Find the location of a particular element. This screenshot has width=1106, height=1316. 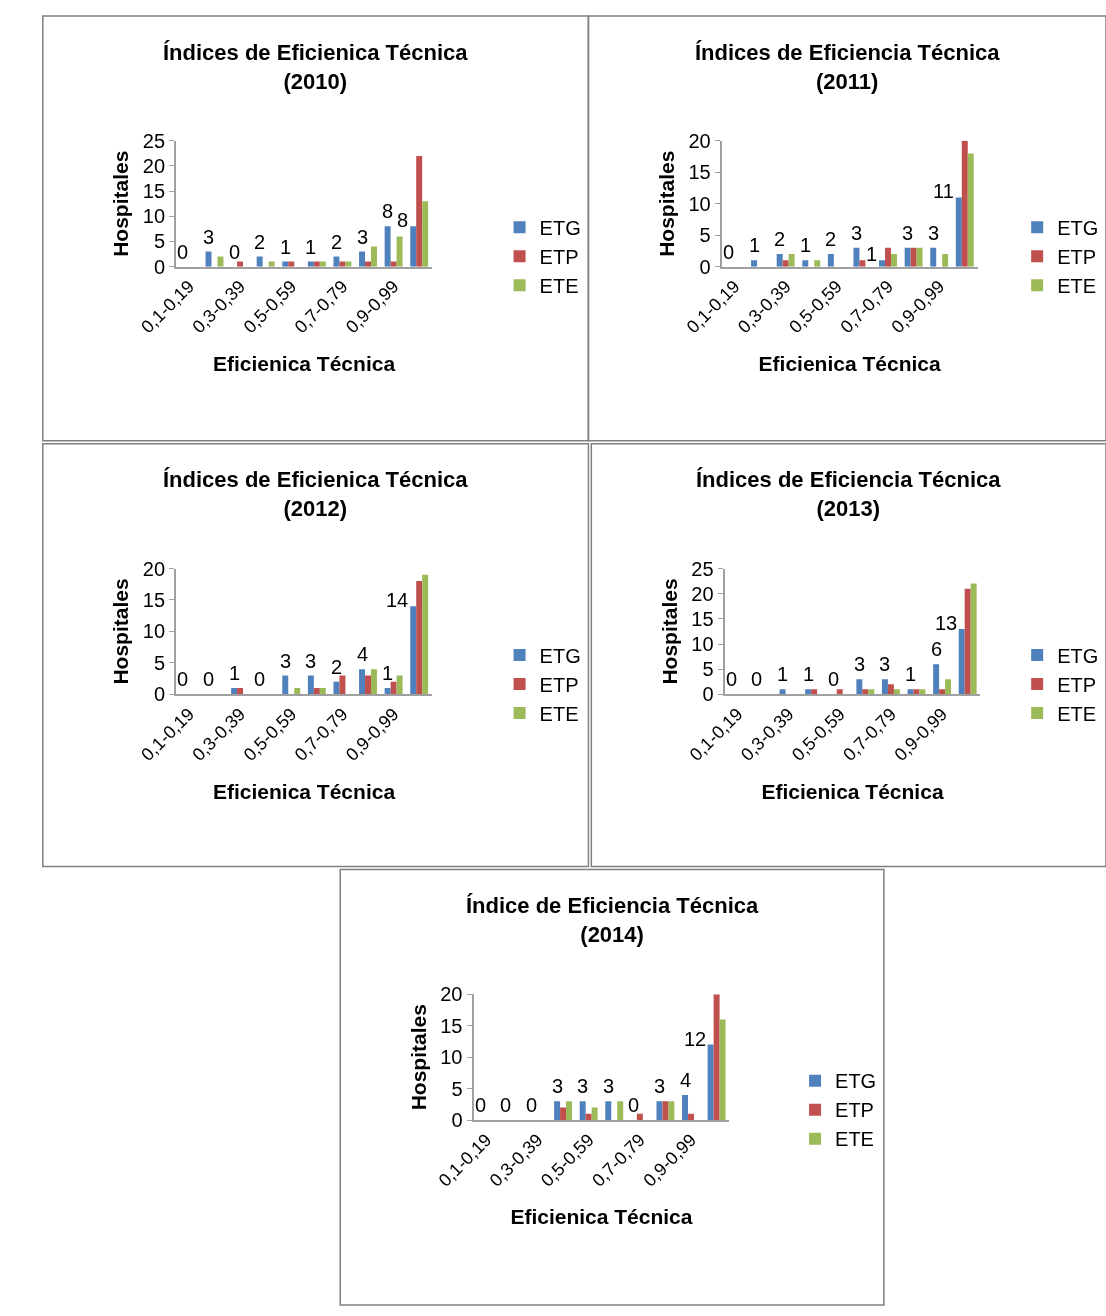

chart-title: Índices de Eficiencia Técnica (2013) is located at coordinates (849, 494).